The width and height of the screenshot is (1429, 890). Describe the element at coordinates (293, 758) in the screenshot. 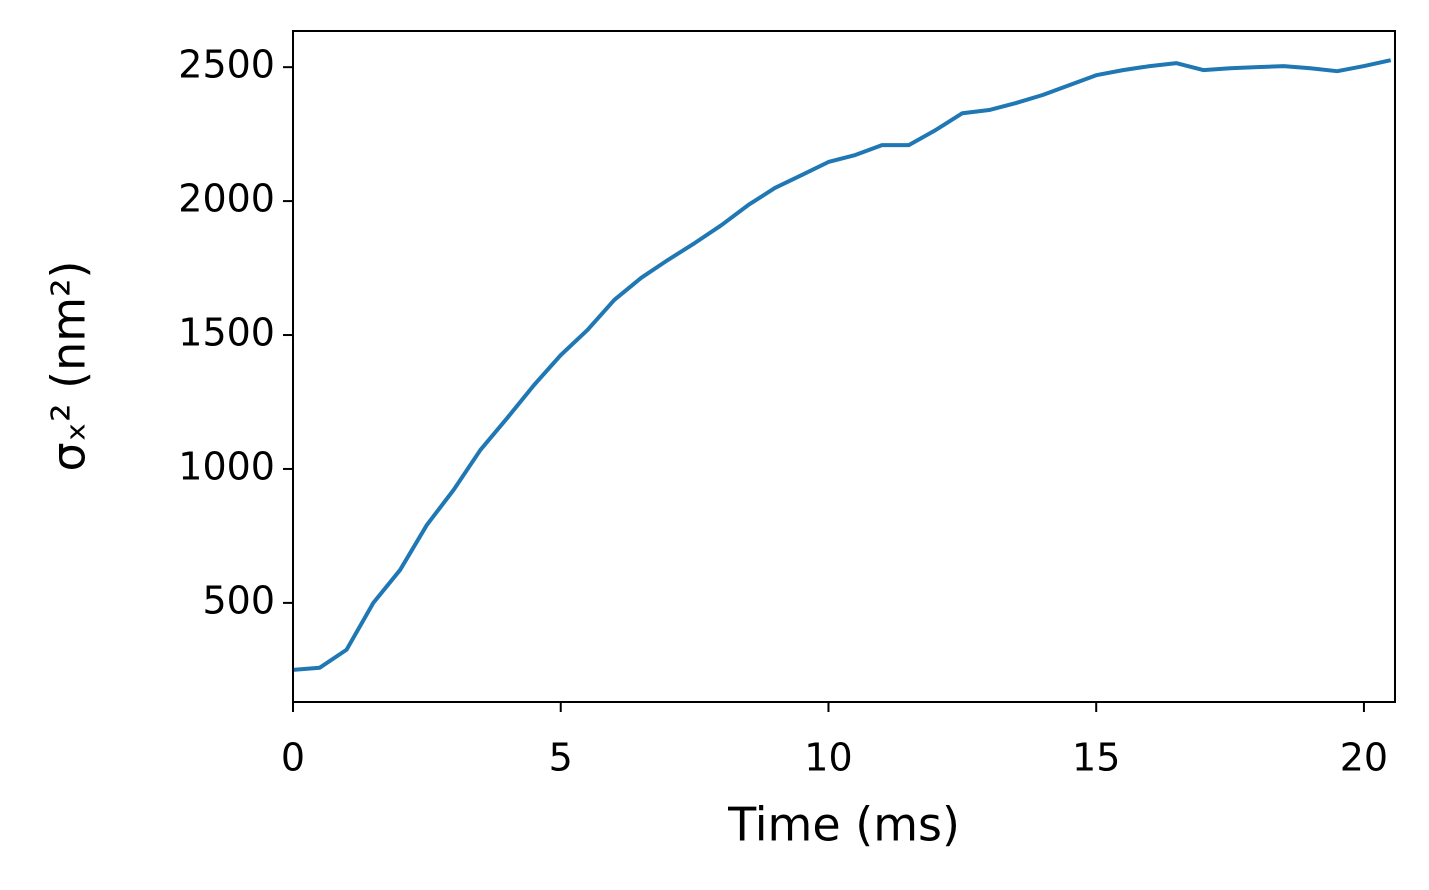

I see `x-tick-label: 0` at that location.